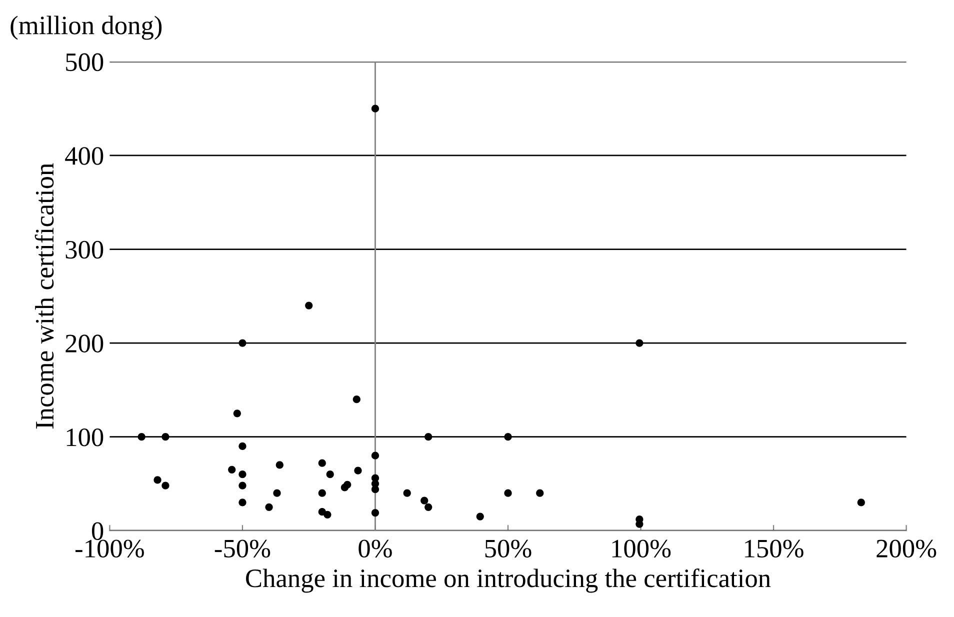 This screenshot has width=954, height=617. I want to click on y-tick-label: 500, so click(85, 62).